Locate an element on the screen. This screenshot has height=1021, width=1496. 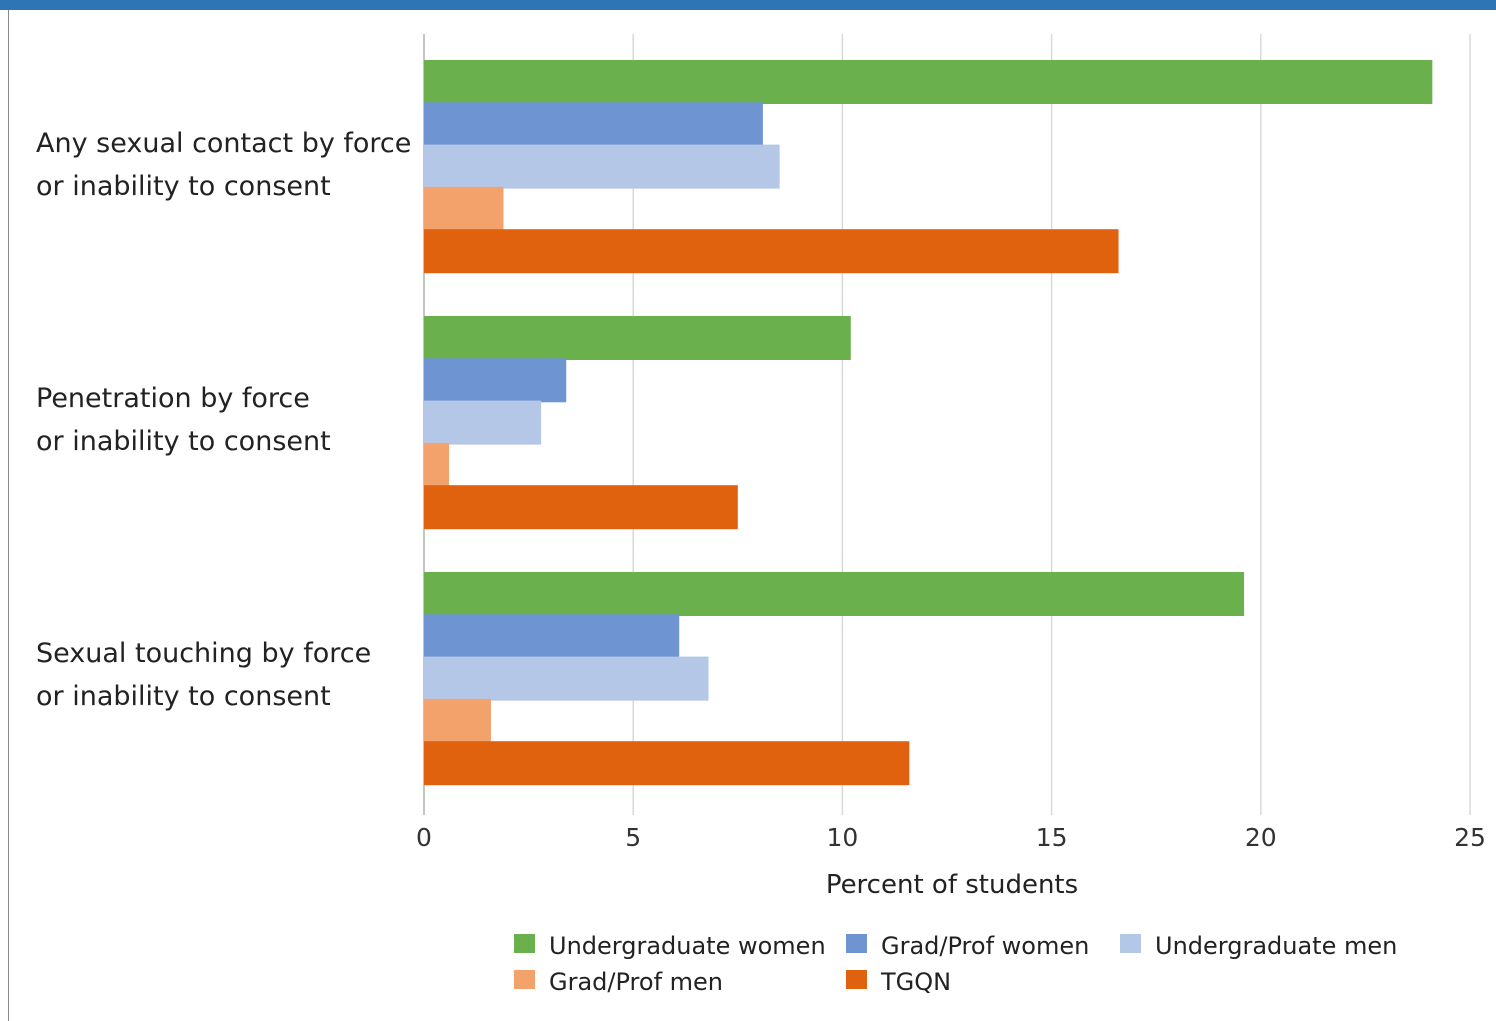
x-tick-label: 0 is located at coordinates (424, 837).